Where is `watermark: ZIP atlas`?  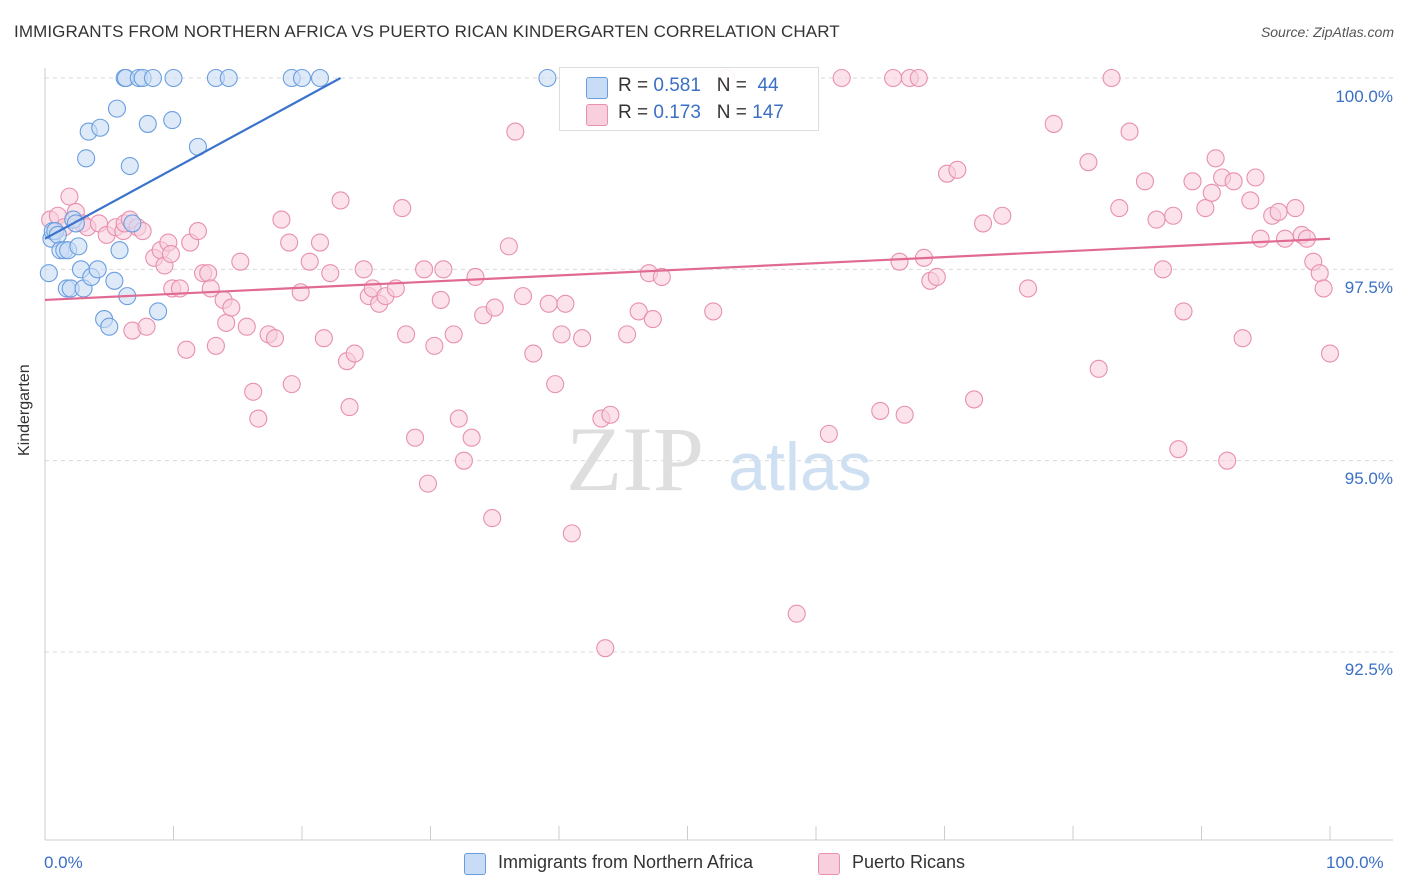
watermark: ZIP atlas is located at coordinates (719, 459).